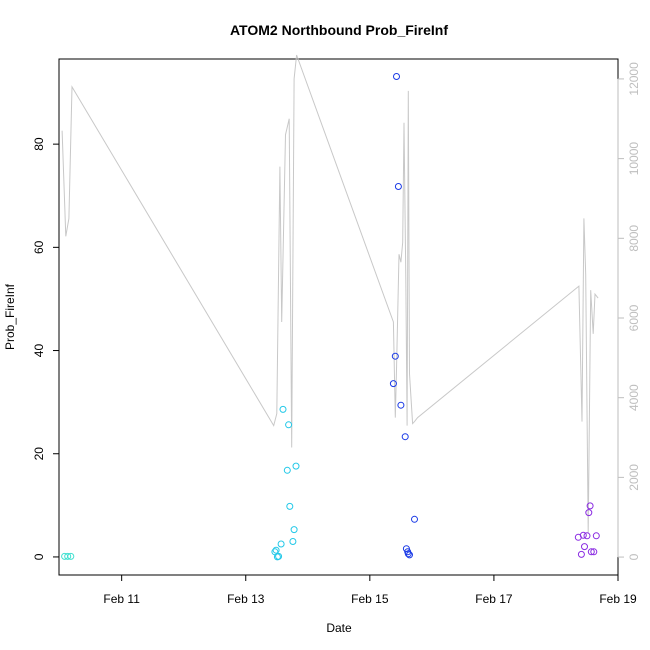  What do you see at coordinates (634, 317) in the screenshot?
I see `right-y-tick-label: 6000` at bounding box center [634, 317].